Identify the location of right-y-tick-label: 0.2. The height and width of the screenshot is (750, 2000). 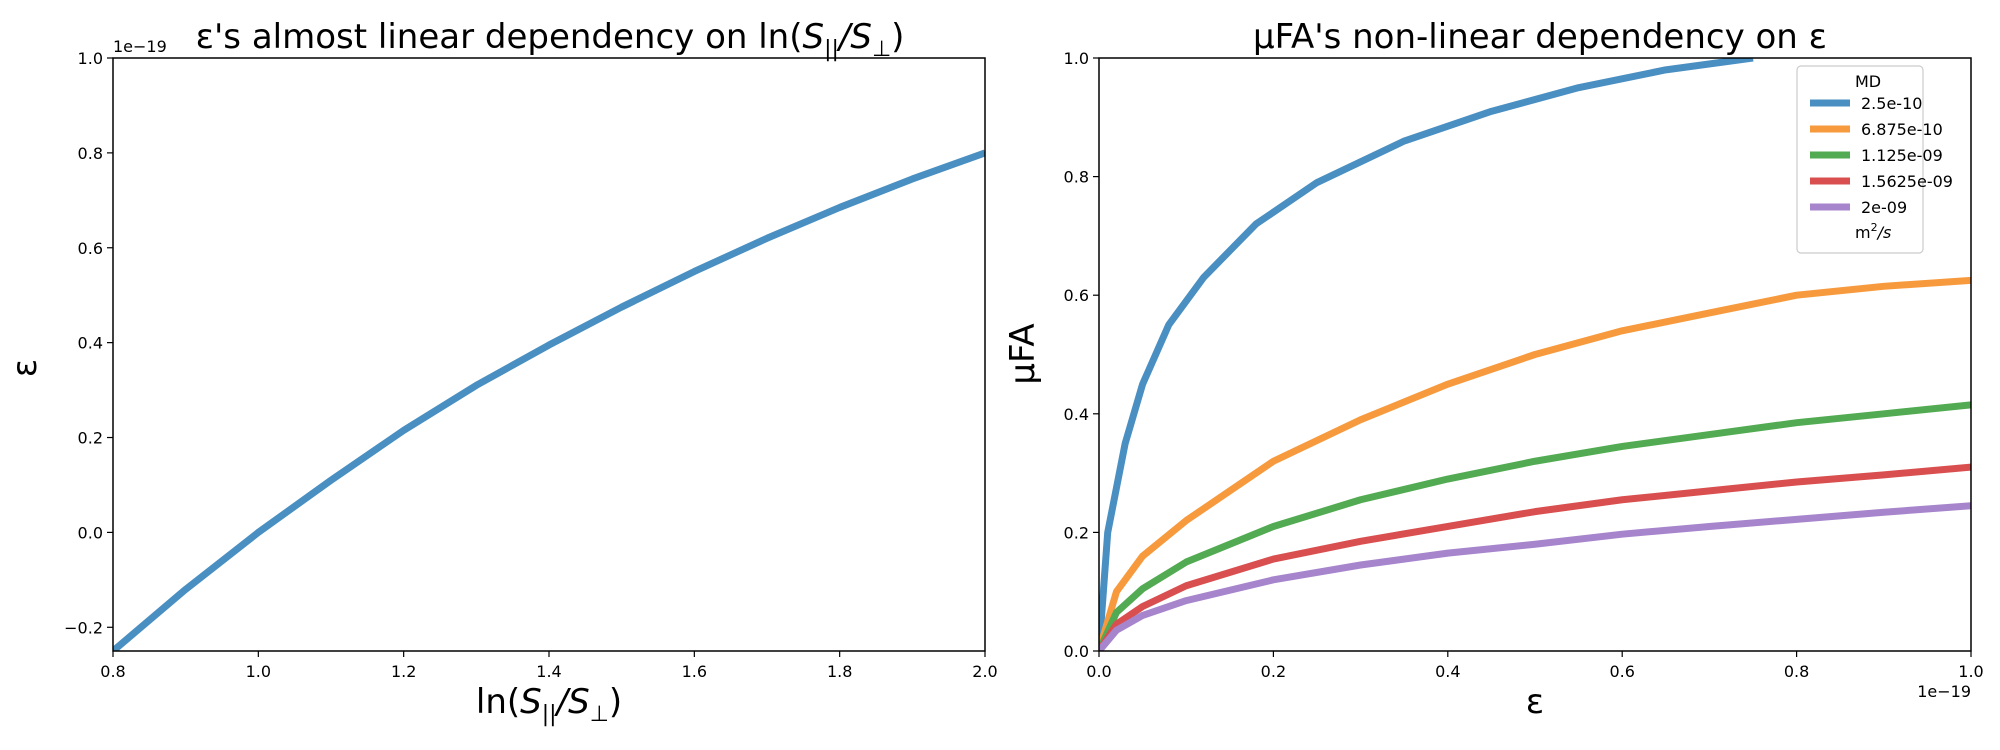
(1076, 532).